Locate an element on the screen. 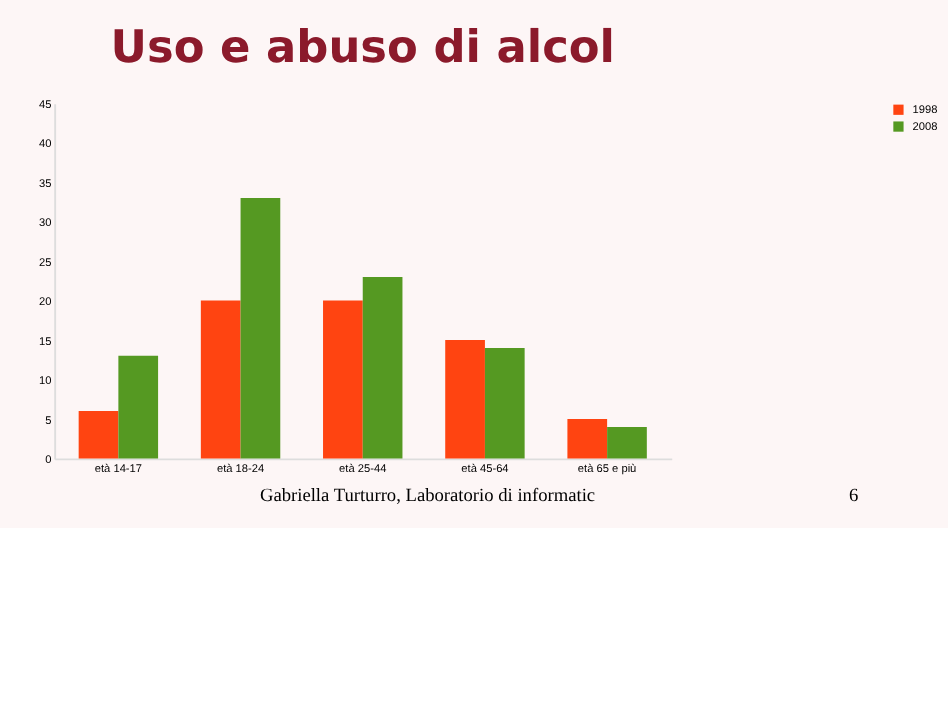 This screenshot has height=710, width=948. text: Gabriella Turturro, Laboratorio di informatic is located at coordinates (427, 497).